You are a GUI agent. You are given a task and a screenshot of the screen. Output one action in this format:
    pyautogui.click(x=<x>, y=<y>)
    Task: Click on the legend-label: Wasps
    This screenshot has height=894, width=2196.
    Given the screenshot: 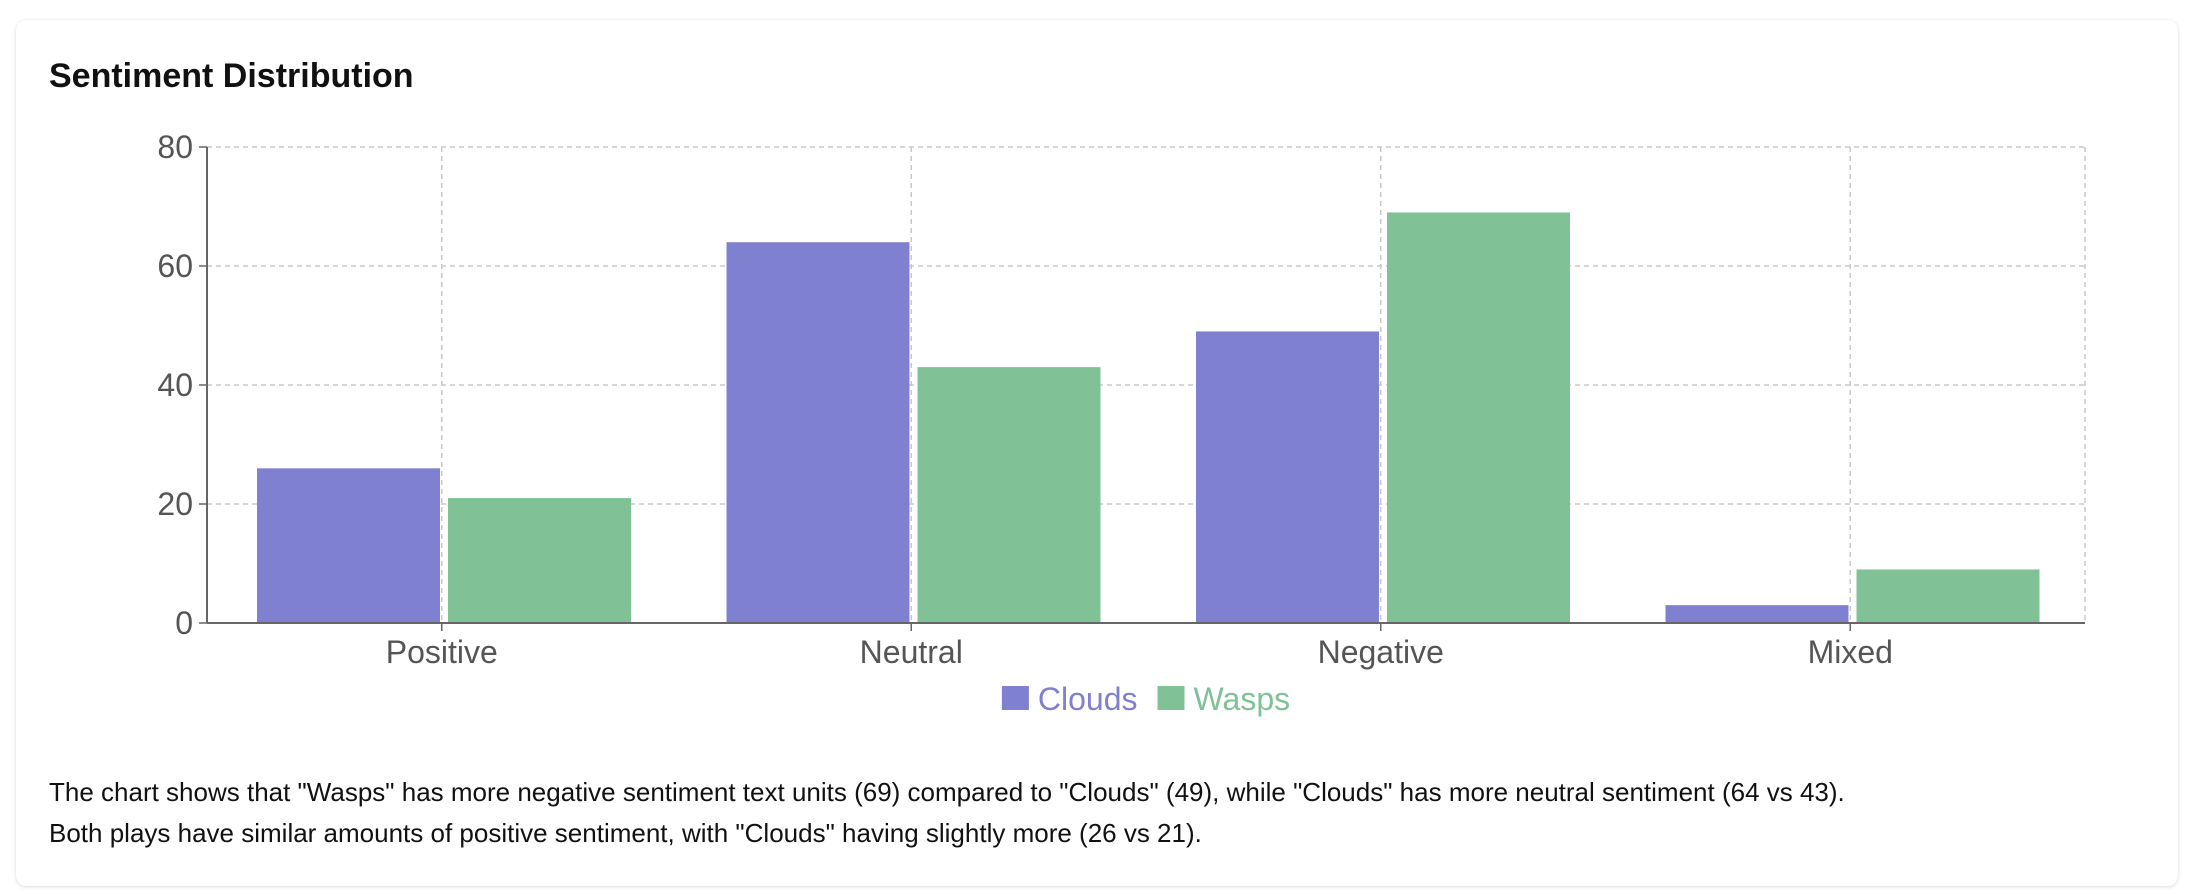 What is the action you would take?
    pyautogui.click(x=1242, y=699)
    